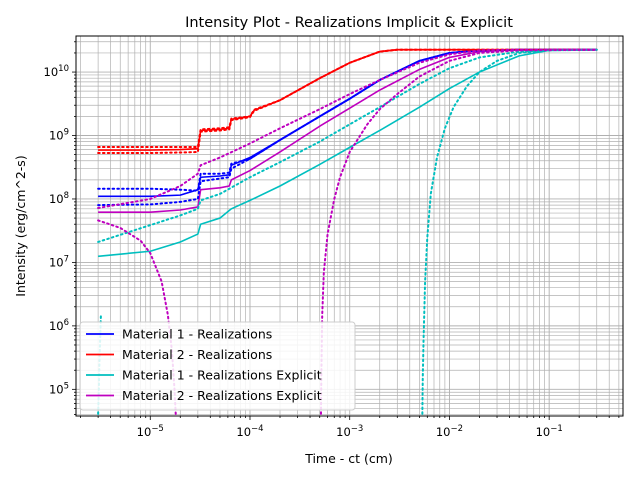 The image size is (640, 480). What do you see at coordinates (59, 388) in the screenshot?
I see `y-tick-label: 105` at bounding box center [59, 388].